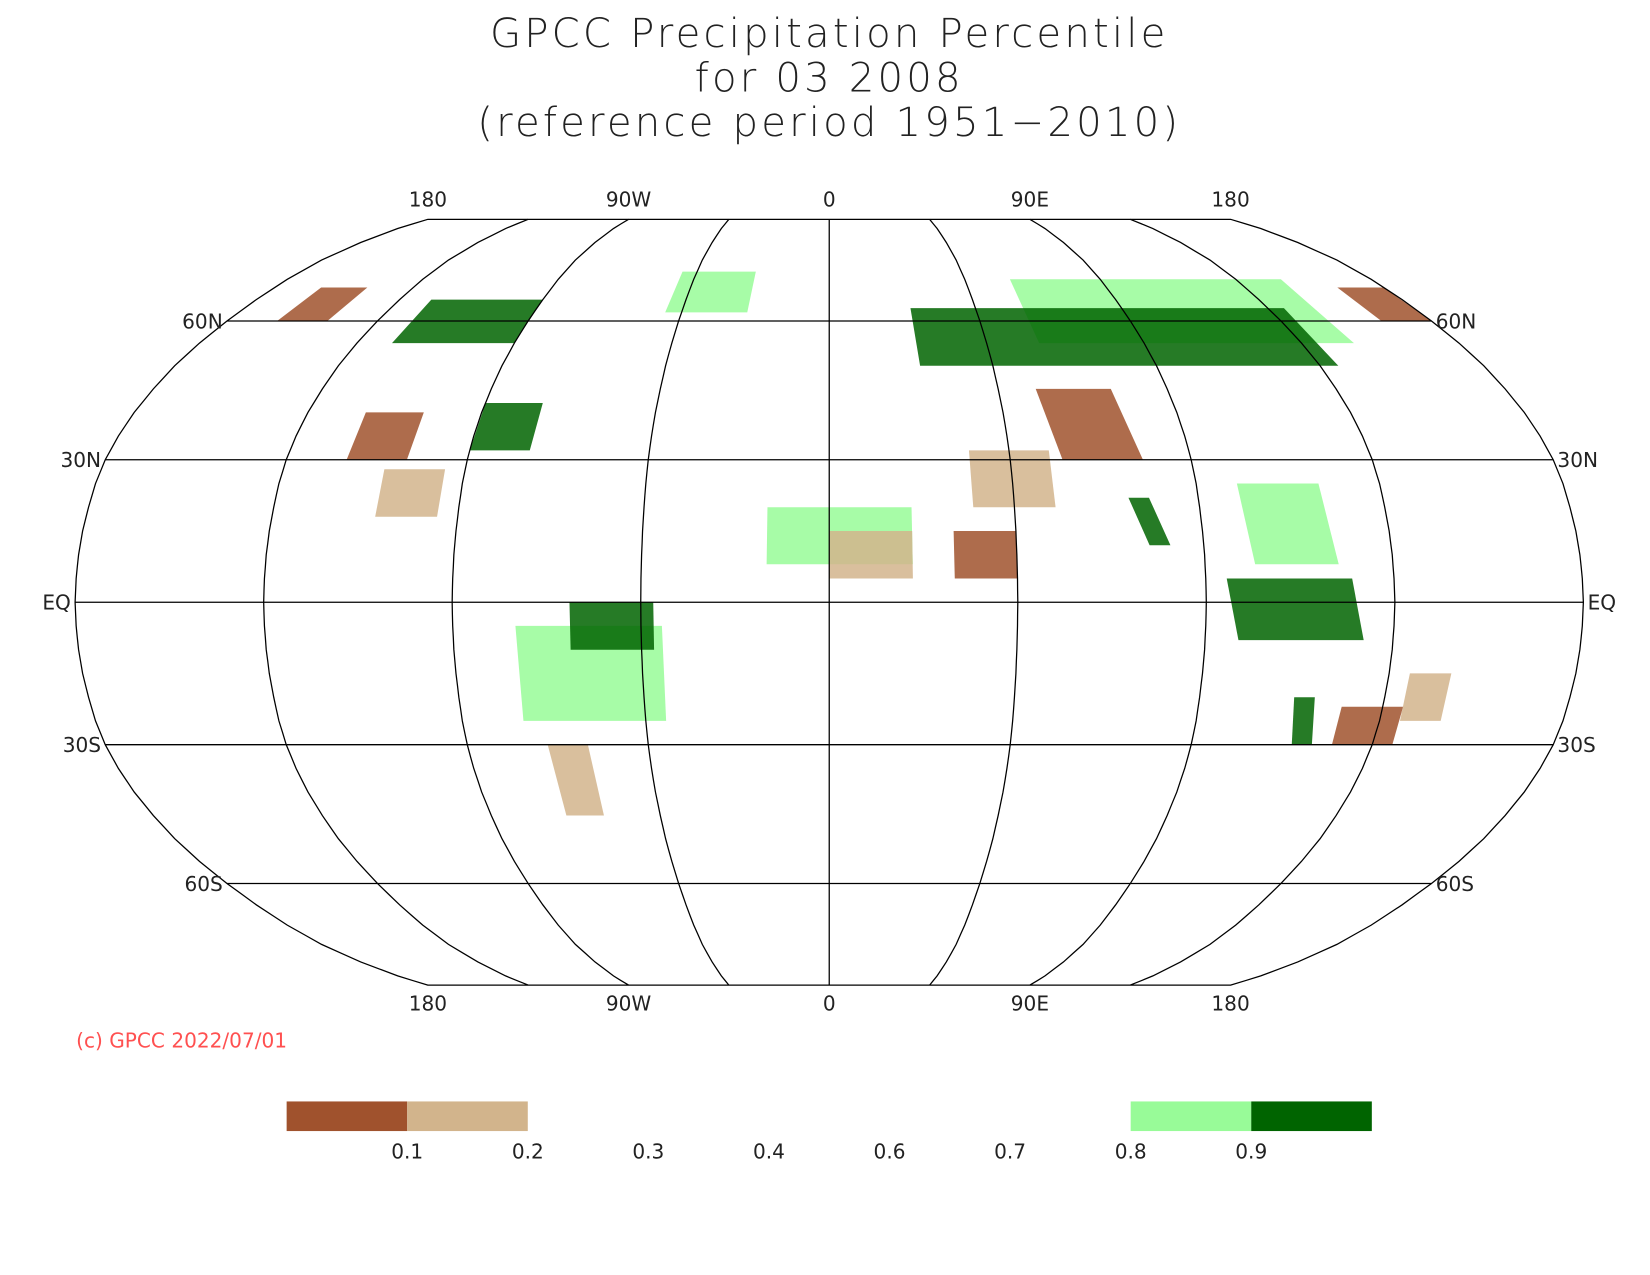 The width and height of the screenshot is (1650, 1275). What do you see at coordinates (1251, 1152) in the screenshot?
I see `colorbar-tick-label: 0.9` at bounding box center [1251, 1152].